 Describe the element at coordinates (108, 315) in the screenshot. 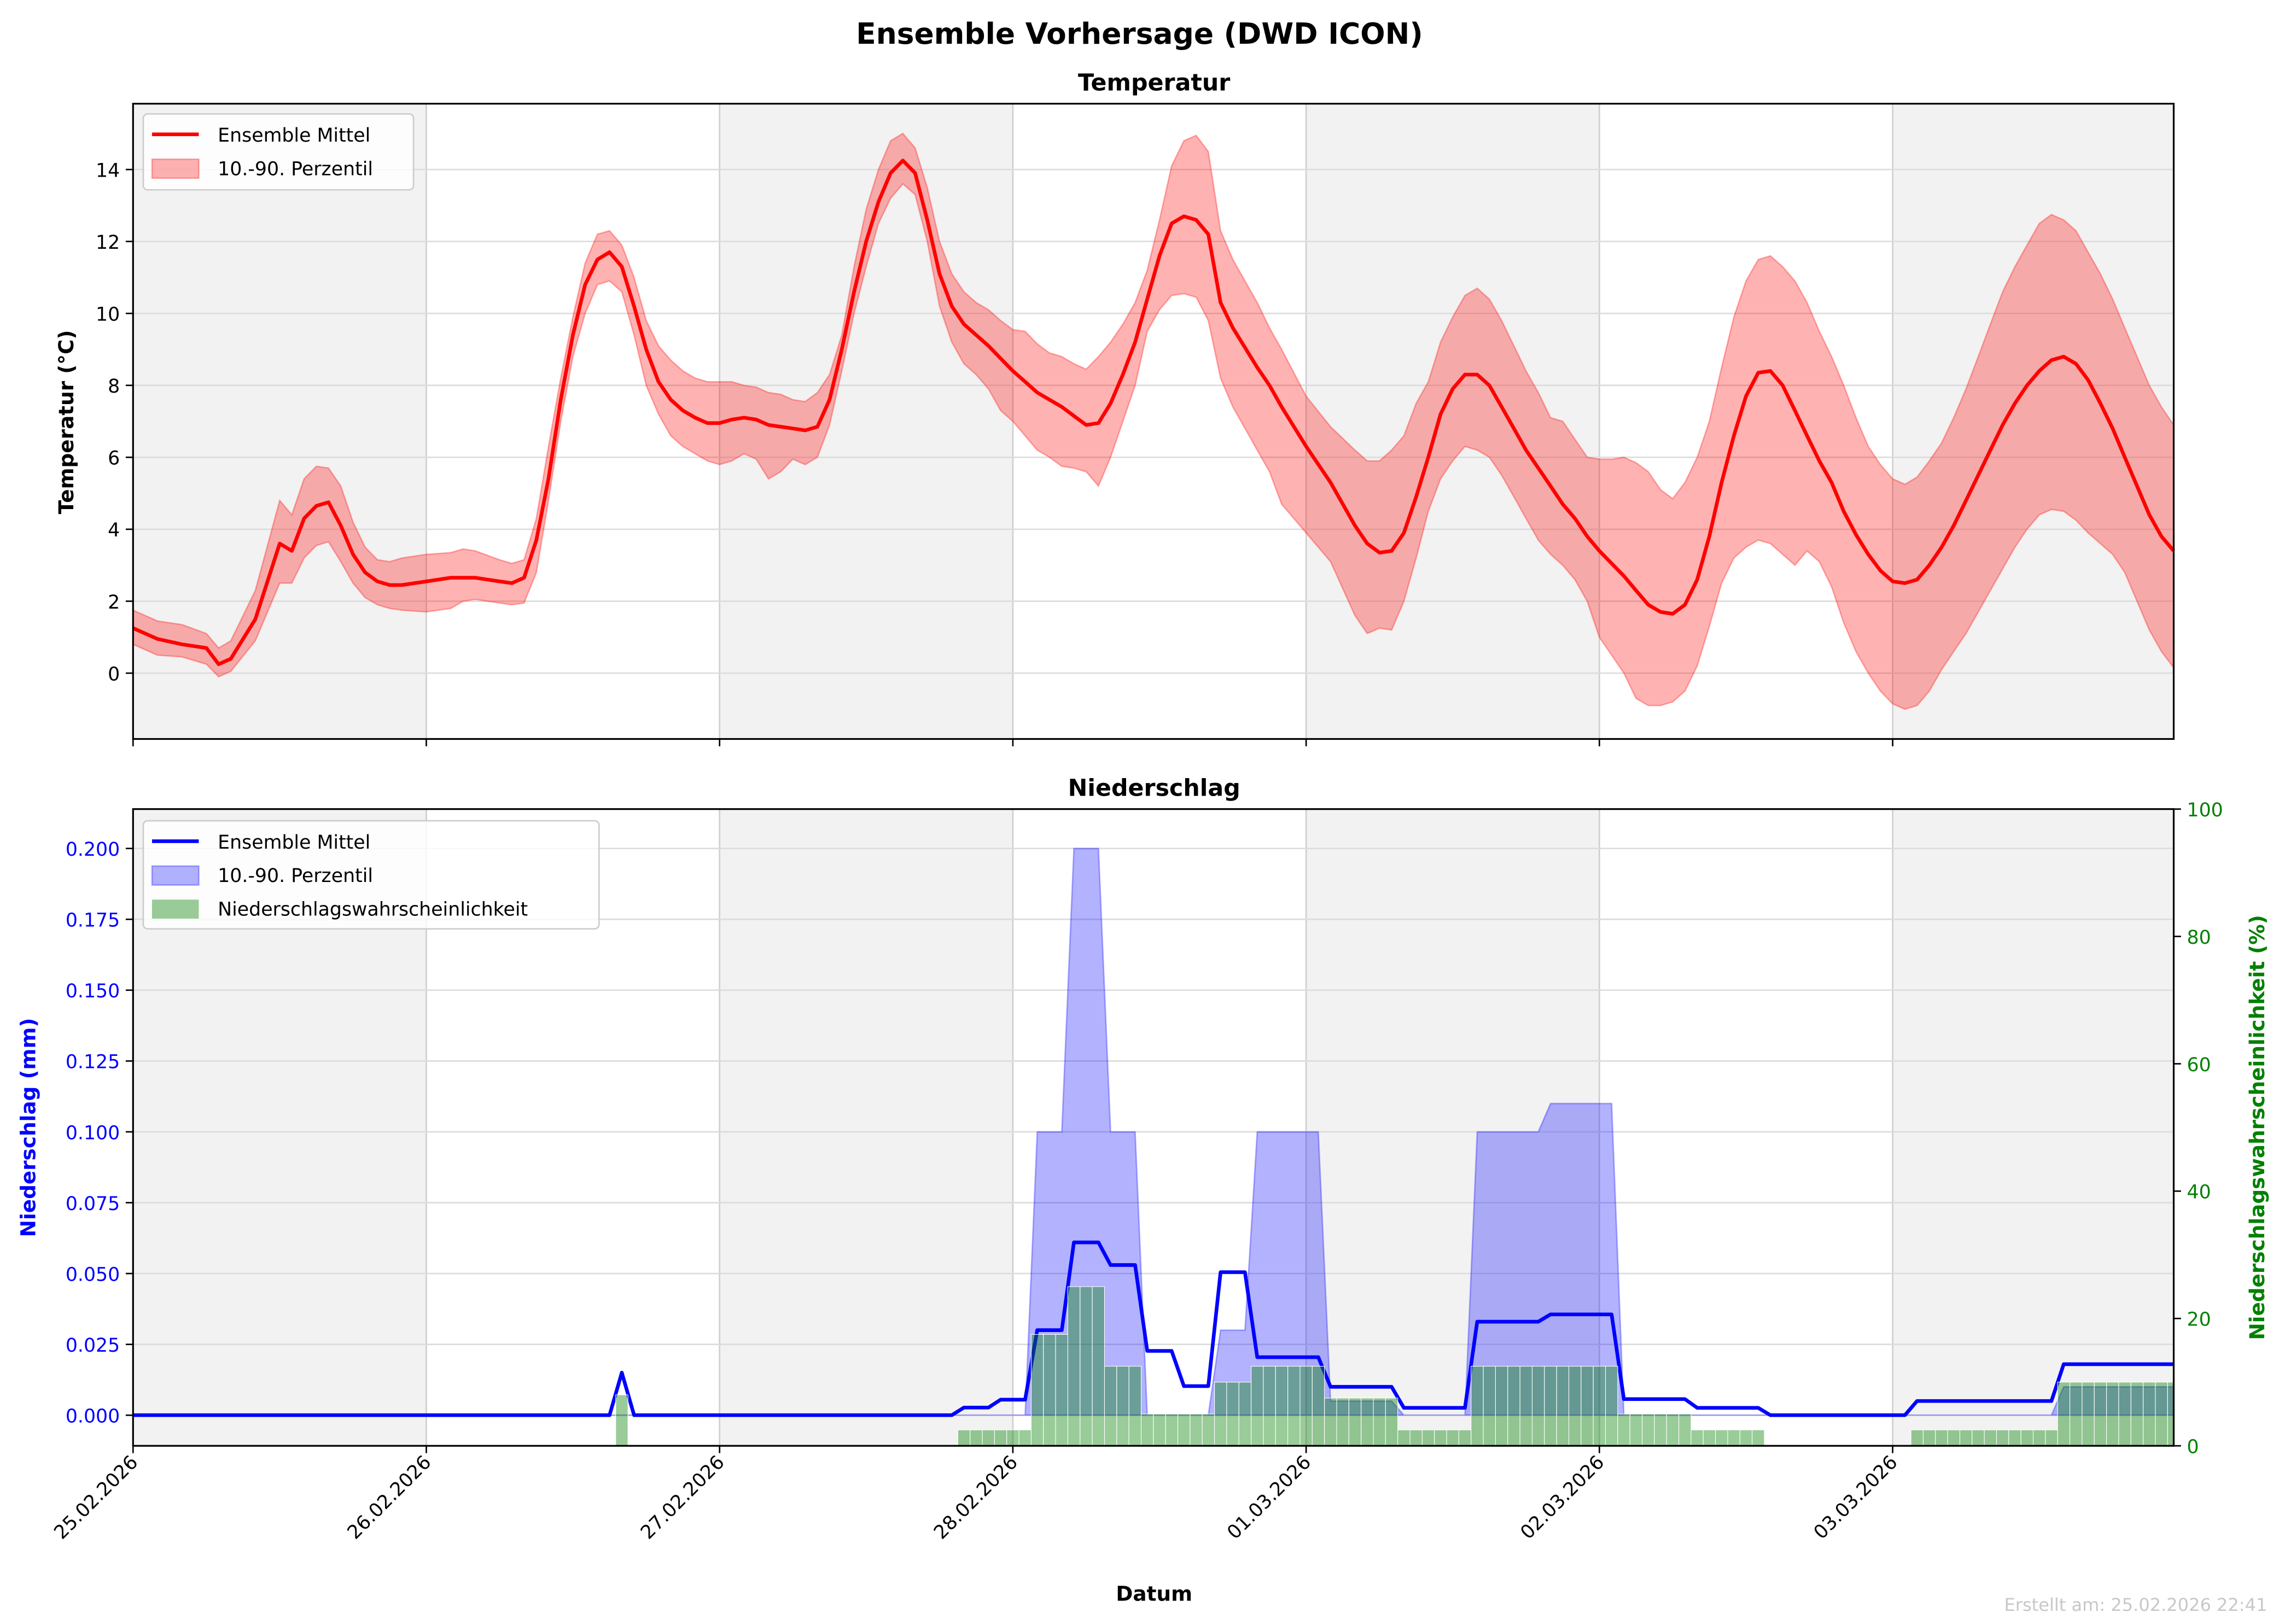

I see `y-tick-label: 10` at that location.